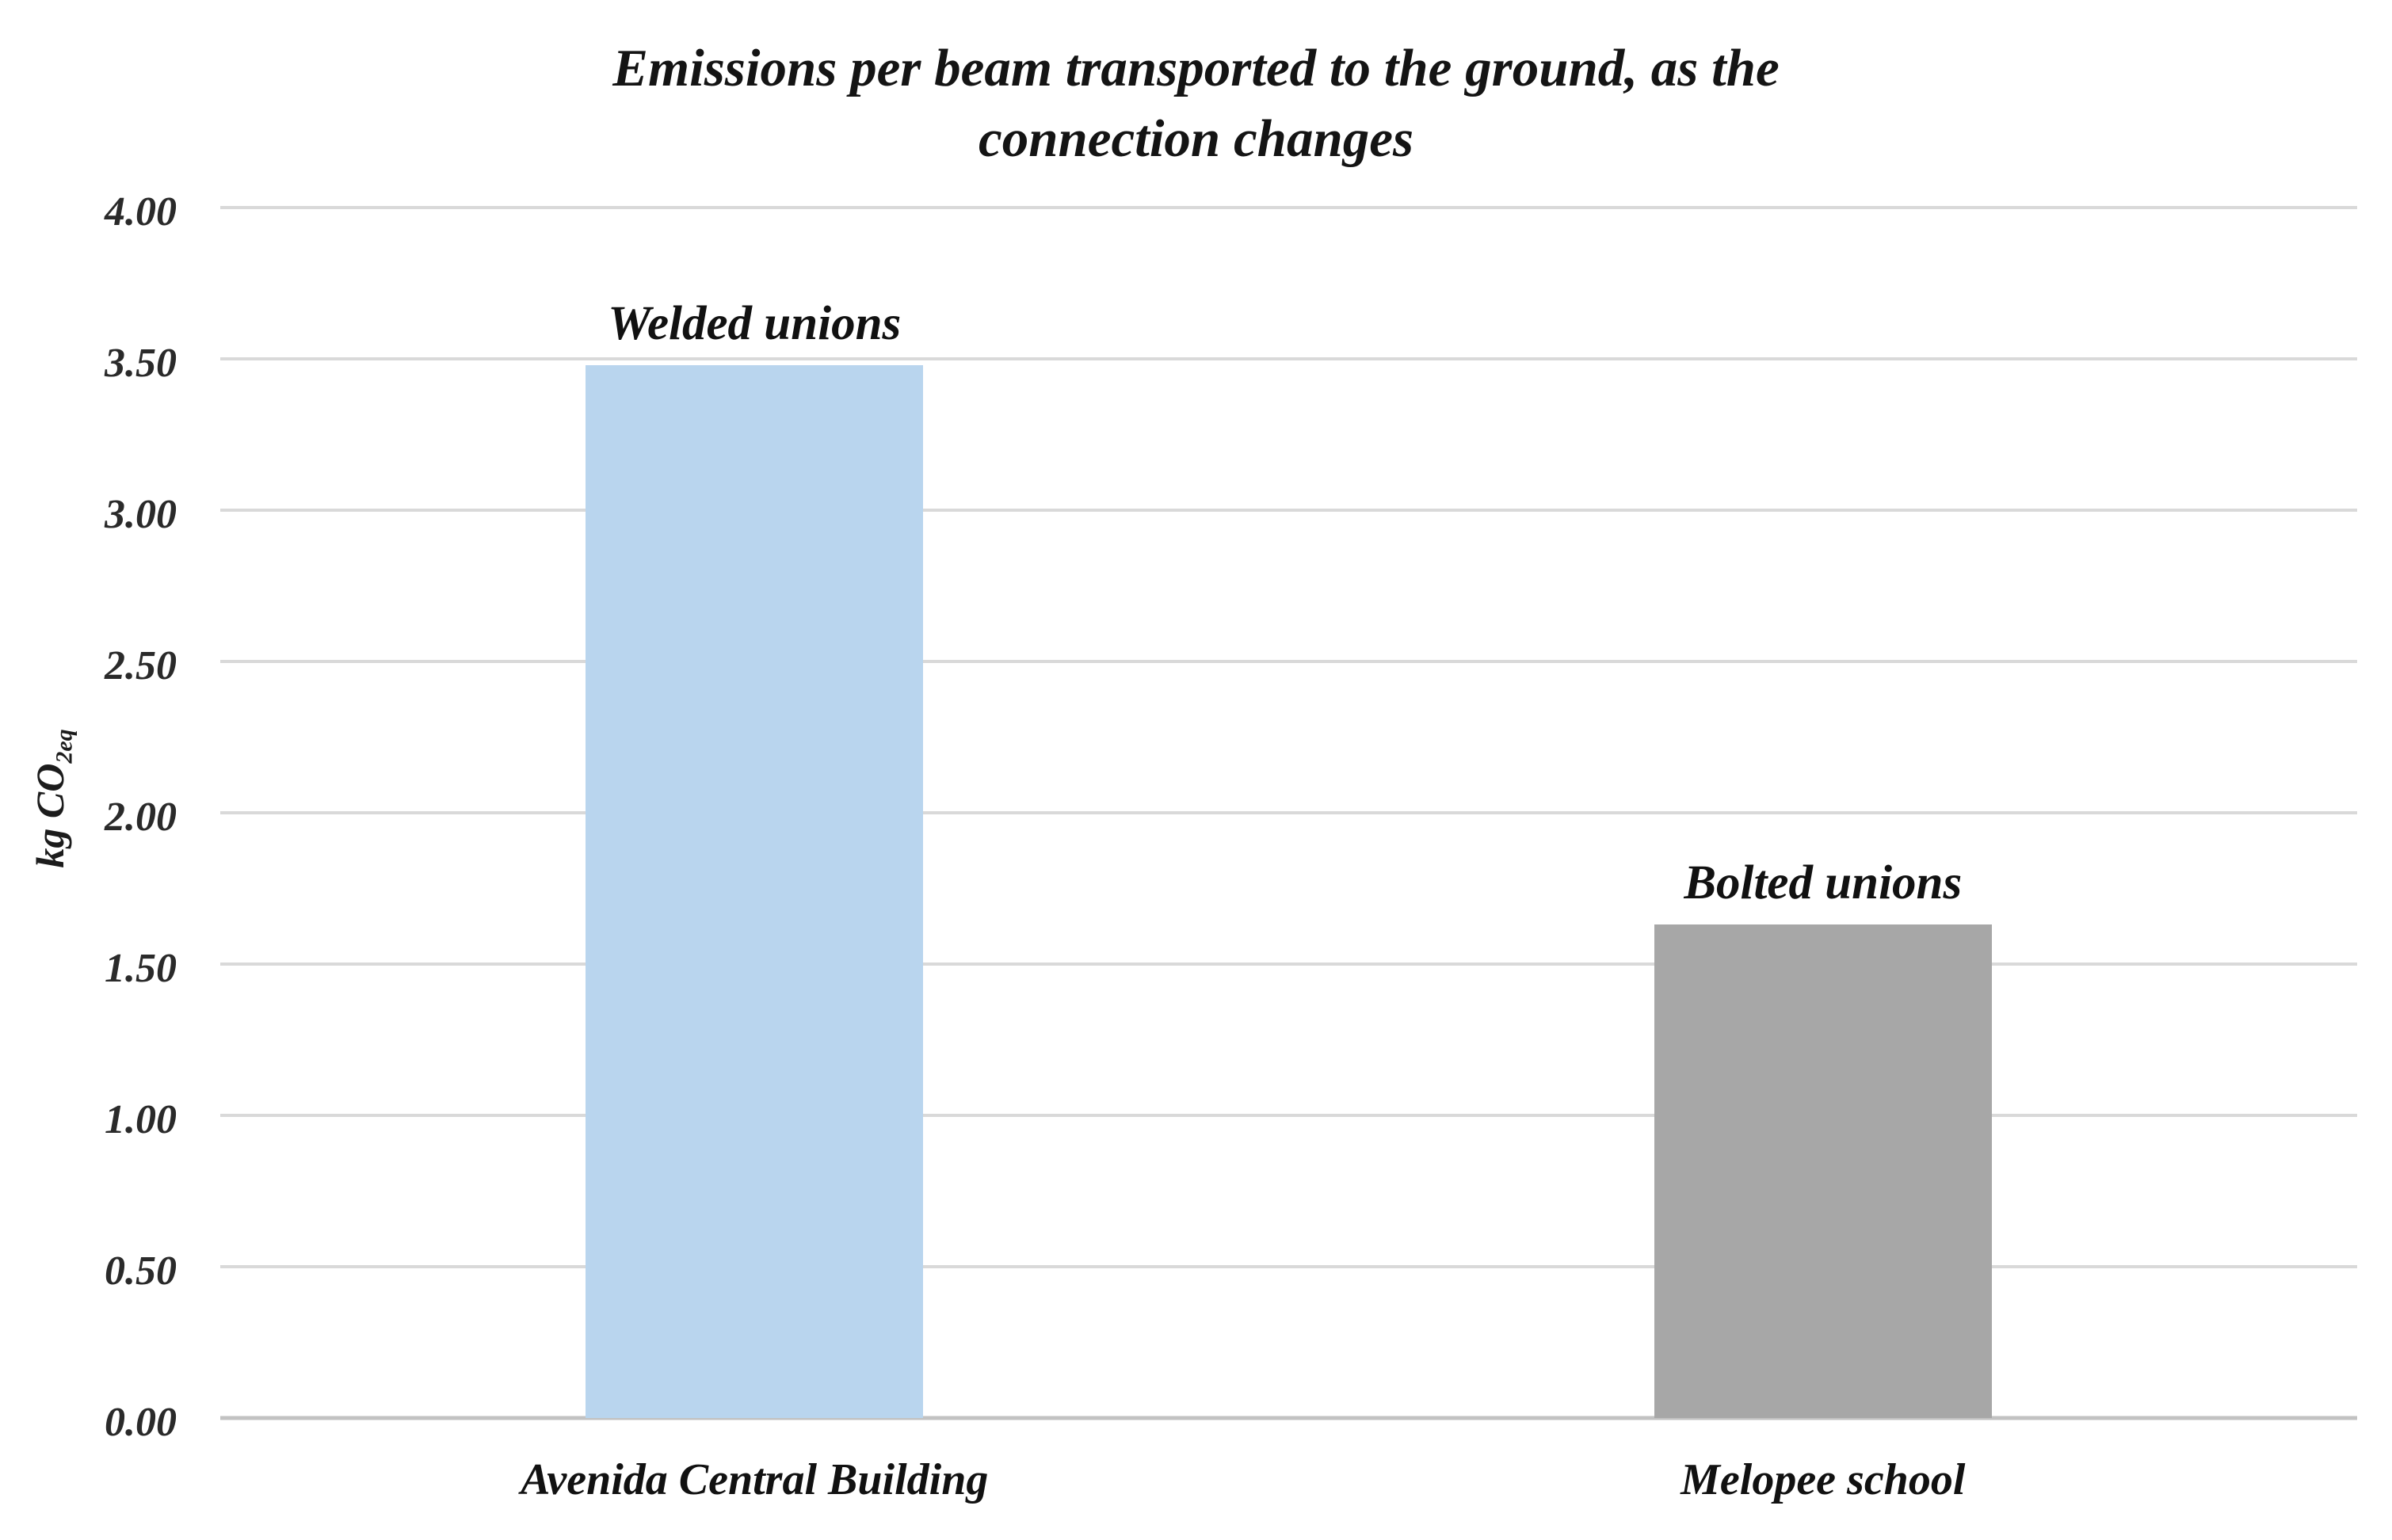 This screenshot has width=2392, height=1540. What do you see at coordinates (1823, 1479) in the screenshot?
I see `category-label: Melopee school` at bounding box center [1823, 1479].